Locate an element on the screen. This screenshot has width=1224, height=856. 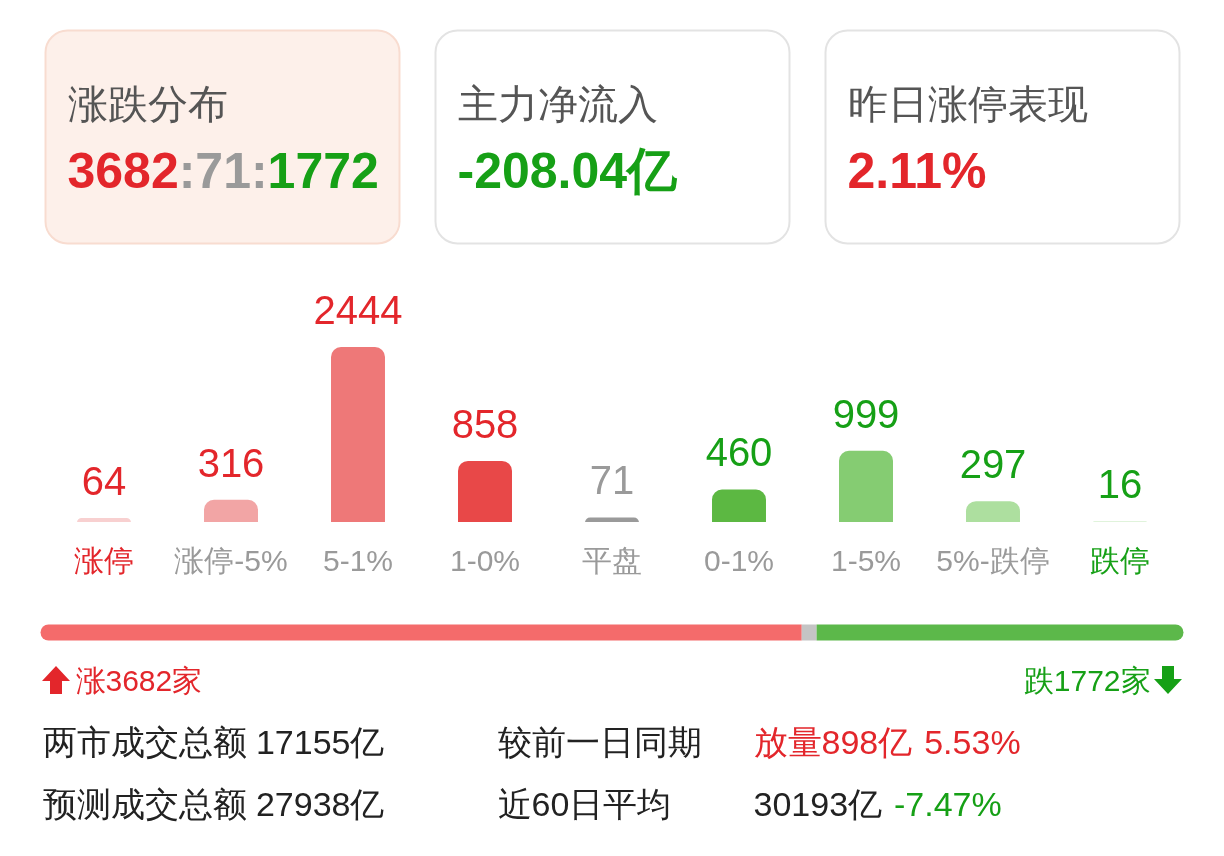
text: 5.53% is located at coordinates (972, 741).